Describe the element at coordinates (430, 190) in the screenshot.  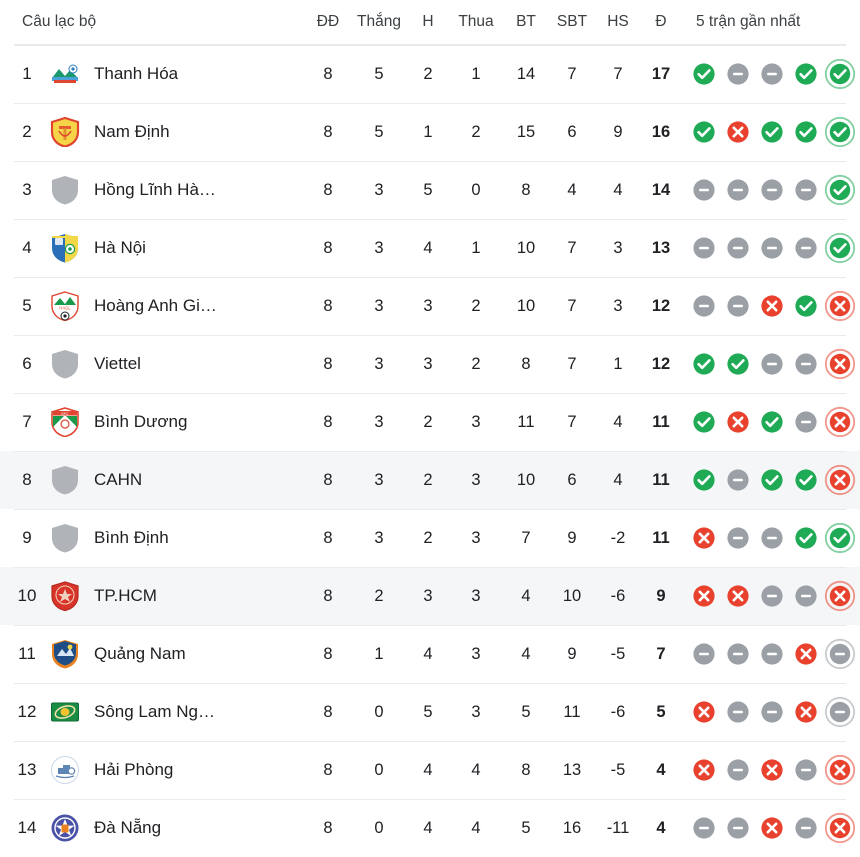
I see `table-row: 3 Hồng Lĩnh Hà… 8 3 5 0 8 4 4 14` at that location.